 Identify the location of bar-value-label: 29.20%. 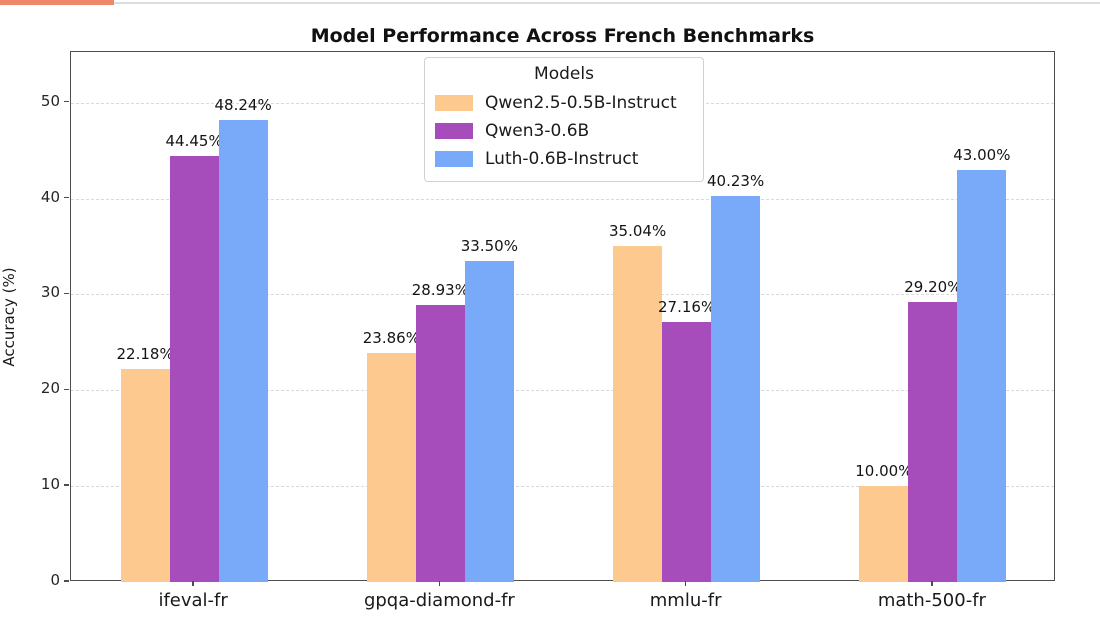
(933, 287).